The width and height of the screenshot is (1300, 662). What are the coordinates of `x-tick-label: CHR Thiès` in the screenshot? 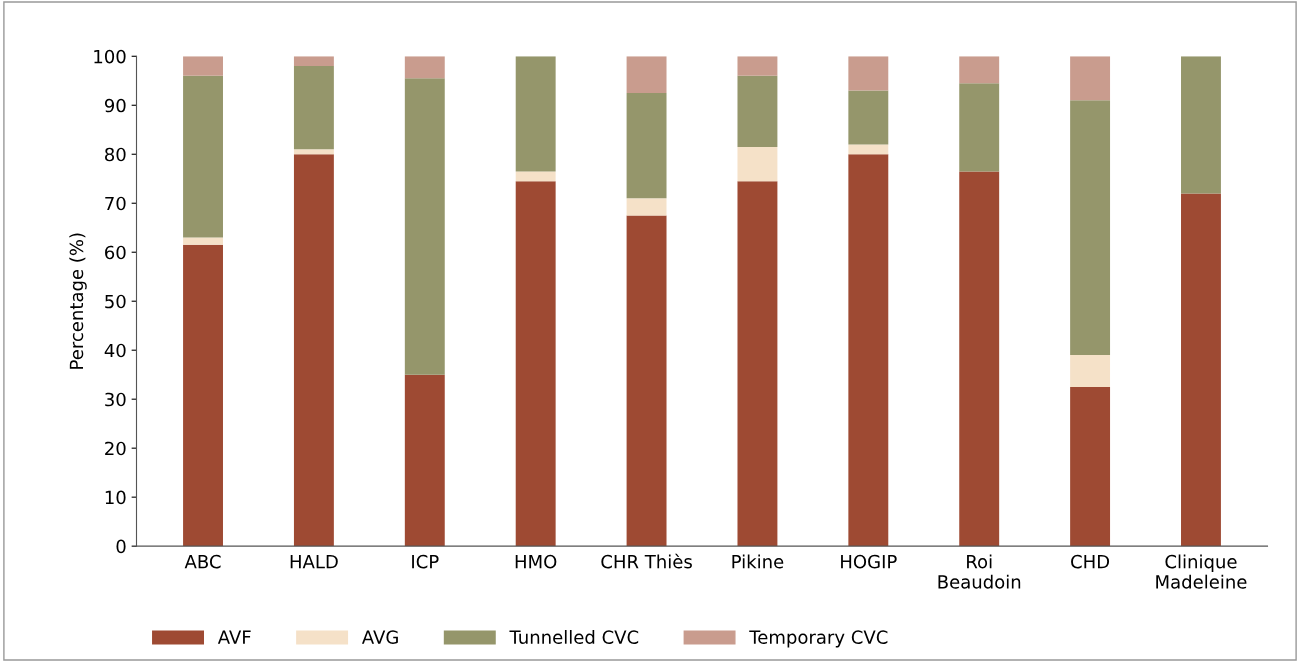 It's located at (646, 561).